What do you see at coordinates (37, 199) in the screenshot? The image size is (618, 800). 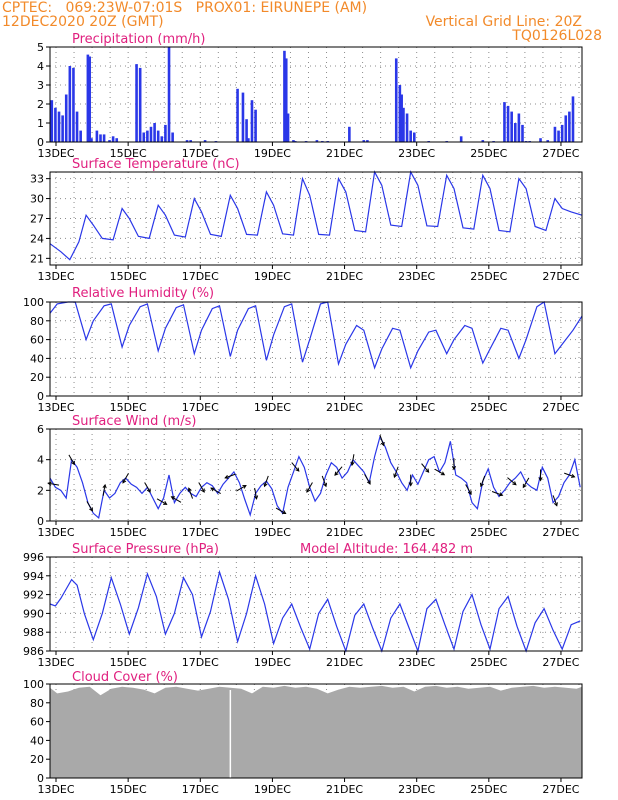 I see `y-tick-label: 30` at bounding box center [37, 199].